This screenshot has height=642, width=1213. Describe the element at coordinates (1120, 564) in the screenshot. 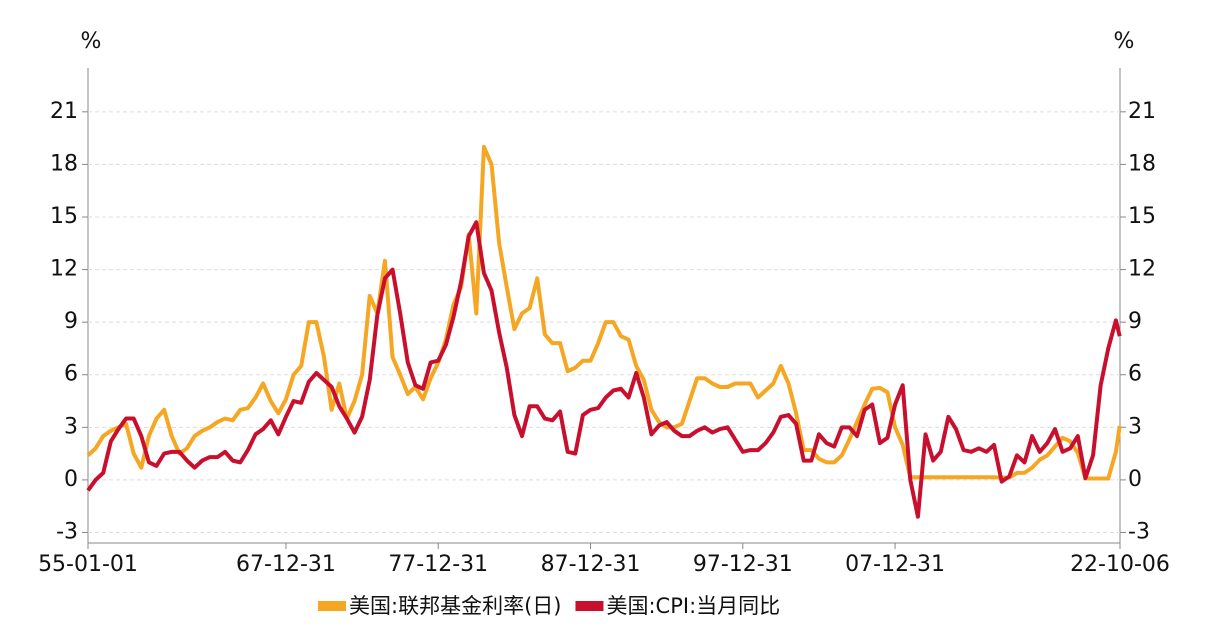

I see `x-tick-label: 22-10-06` at that location.